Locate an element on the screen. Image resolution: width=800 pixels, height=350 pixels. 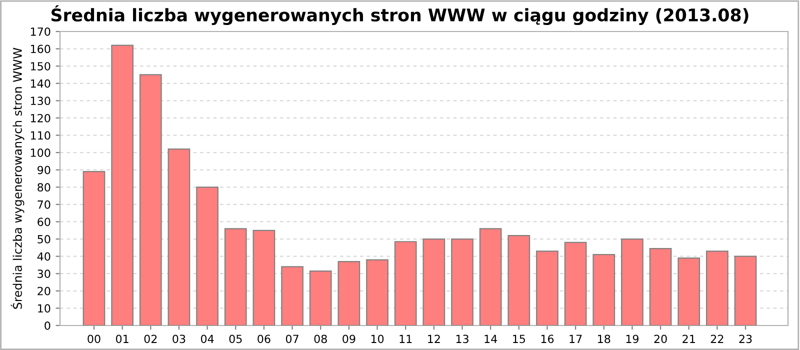
x-tick-label: 03 is located at coordinates (179, 339).